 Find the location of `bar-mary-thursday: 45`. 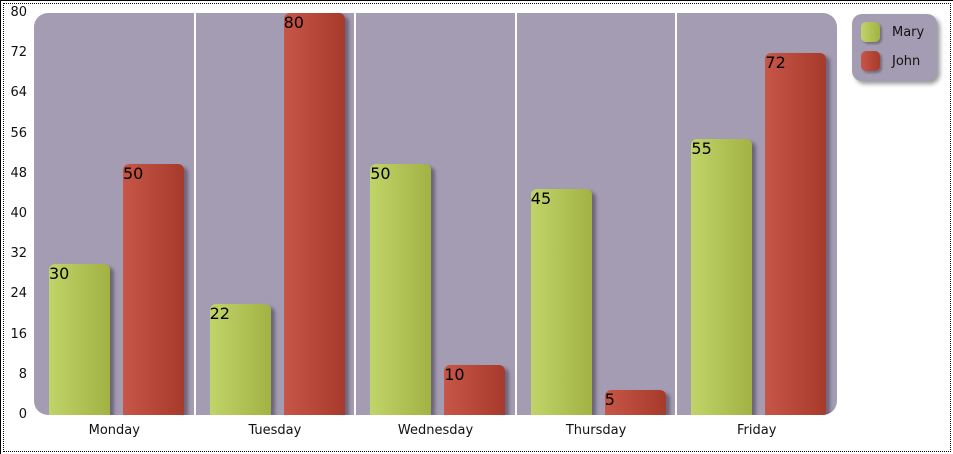

bar-mary-thursday: 45 is located at coordinates (561, 301).